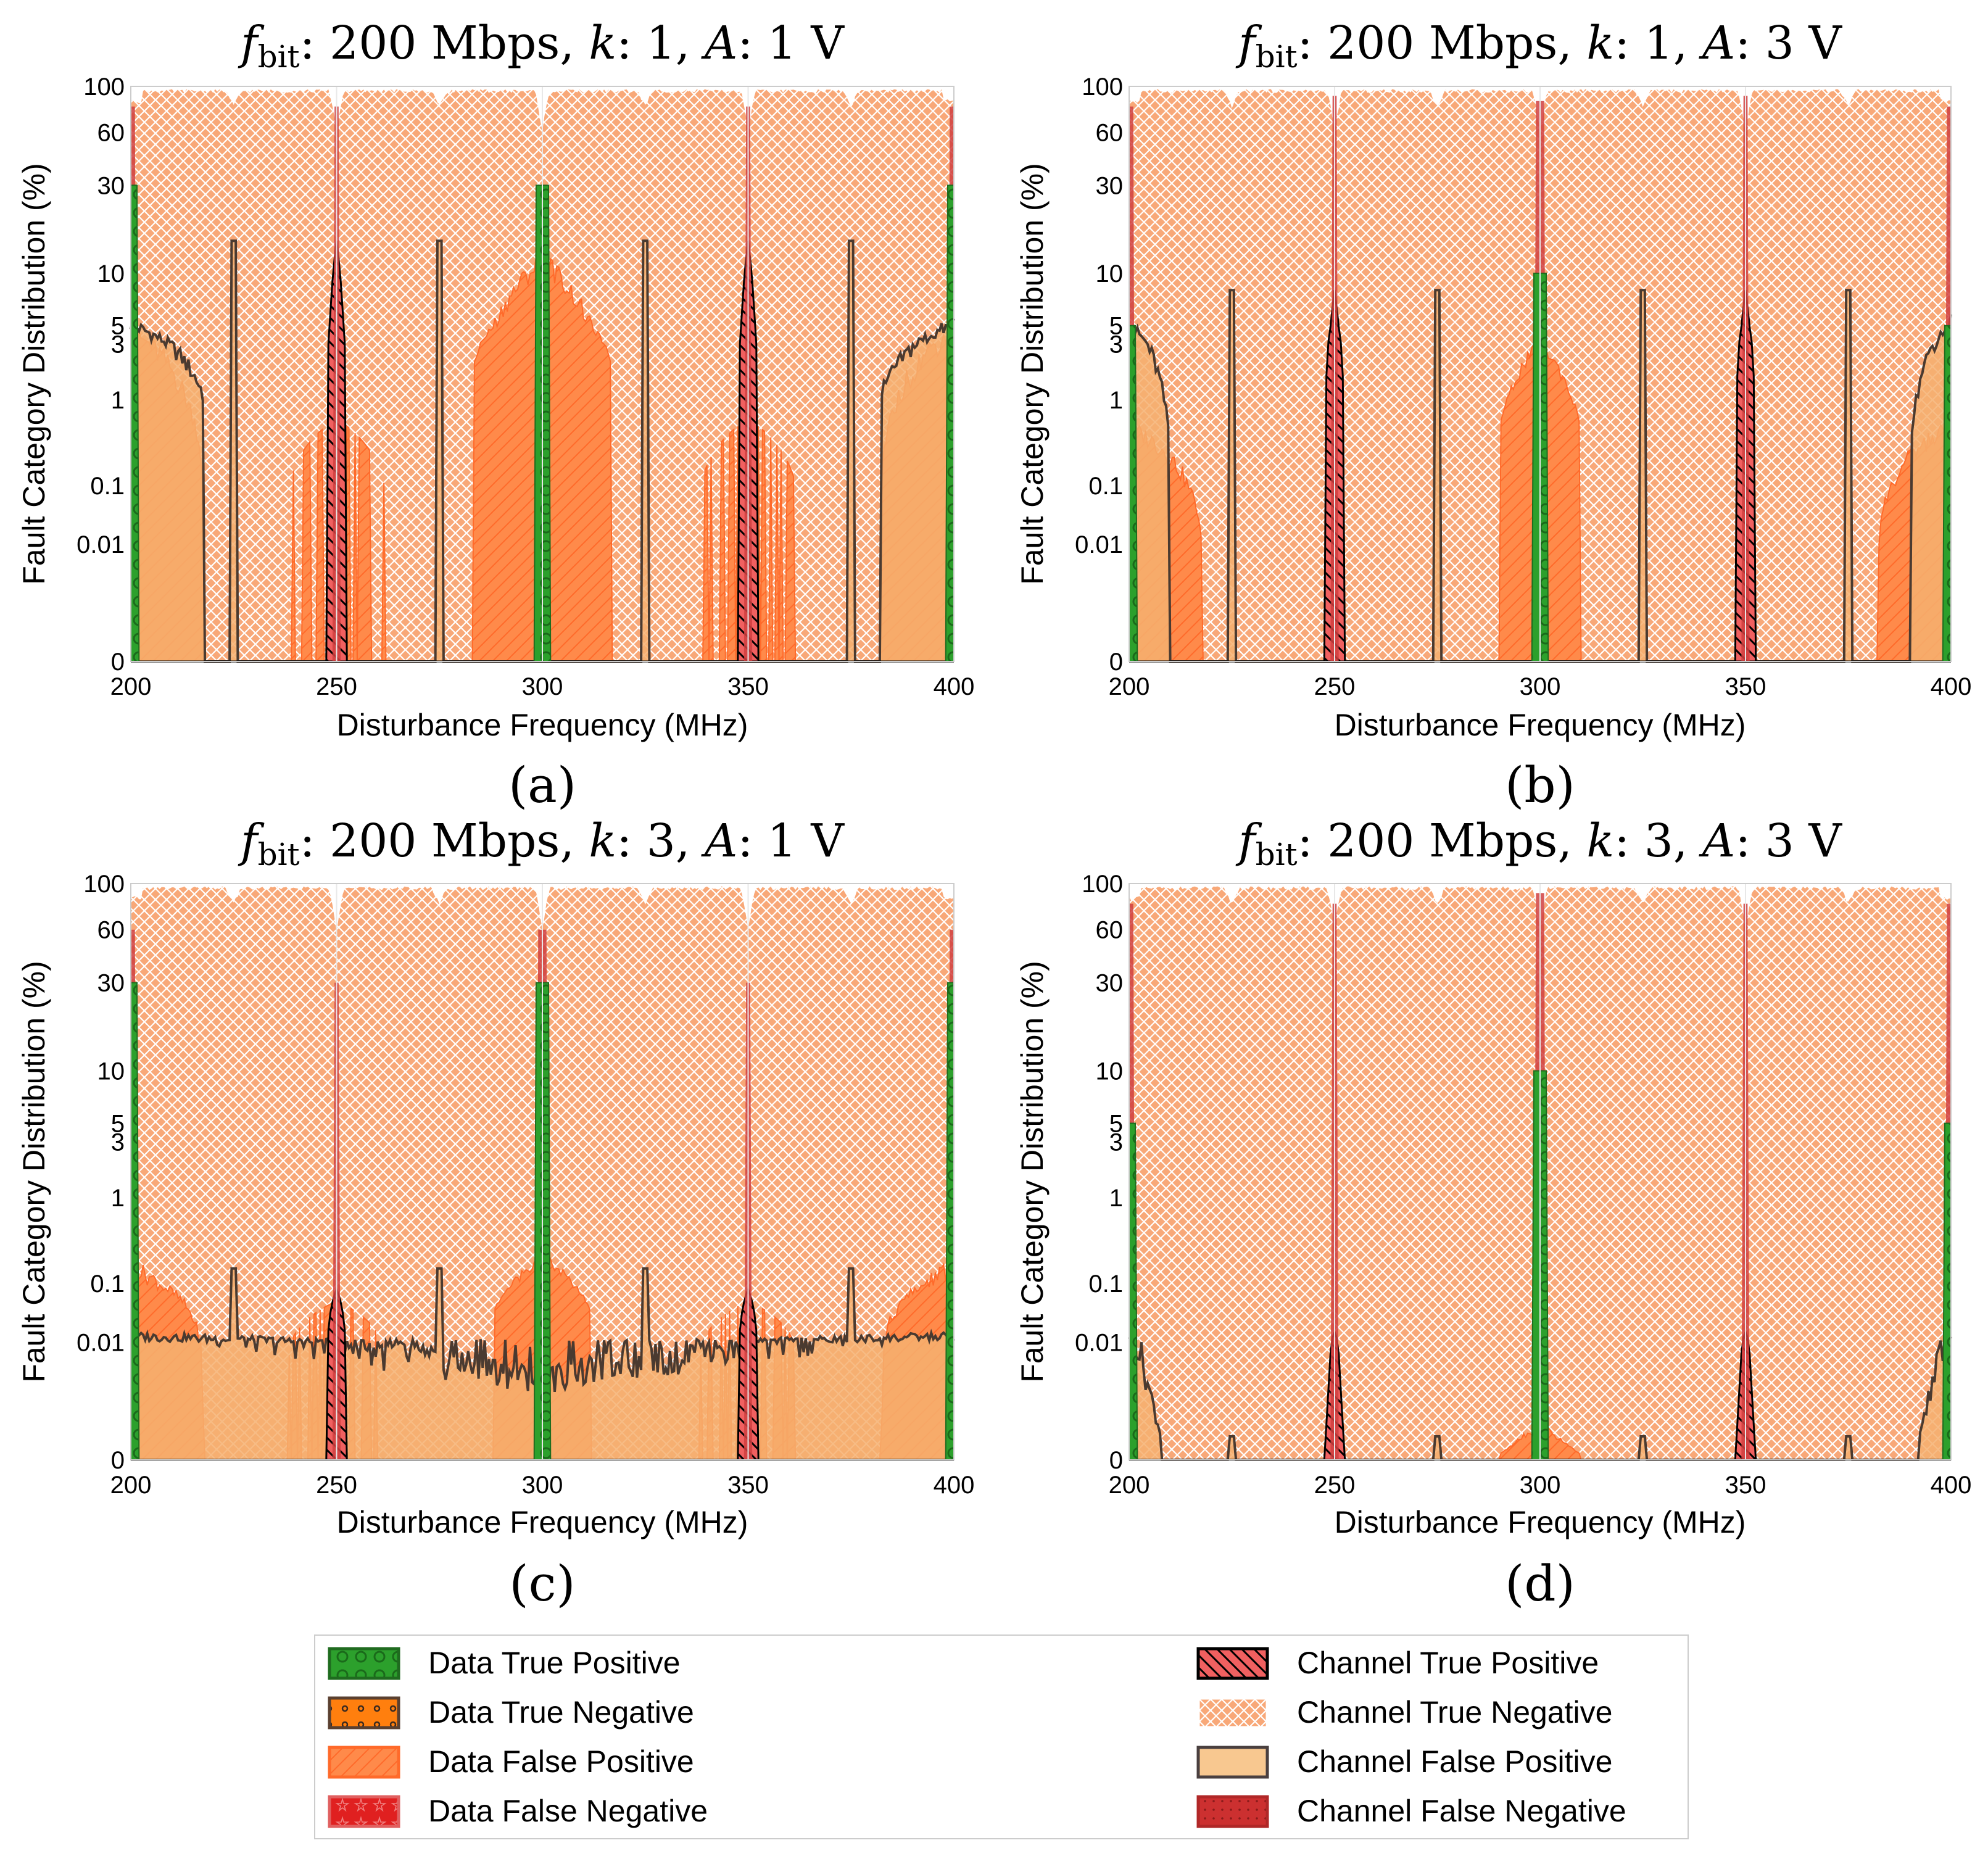 The width and height of the screenshot is (1988, 1856). Describe the element at coordinates (561, 1761) in the screenshot. I see `legend-label: Data False Positive` at that location.